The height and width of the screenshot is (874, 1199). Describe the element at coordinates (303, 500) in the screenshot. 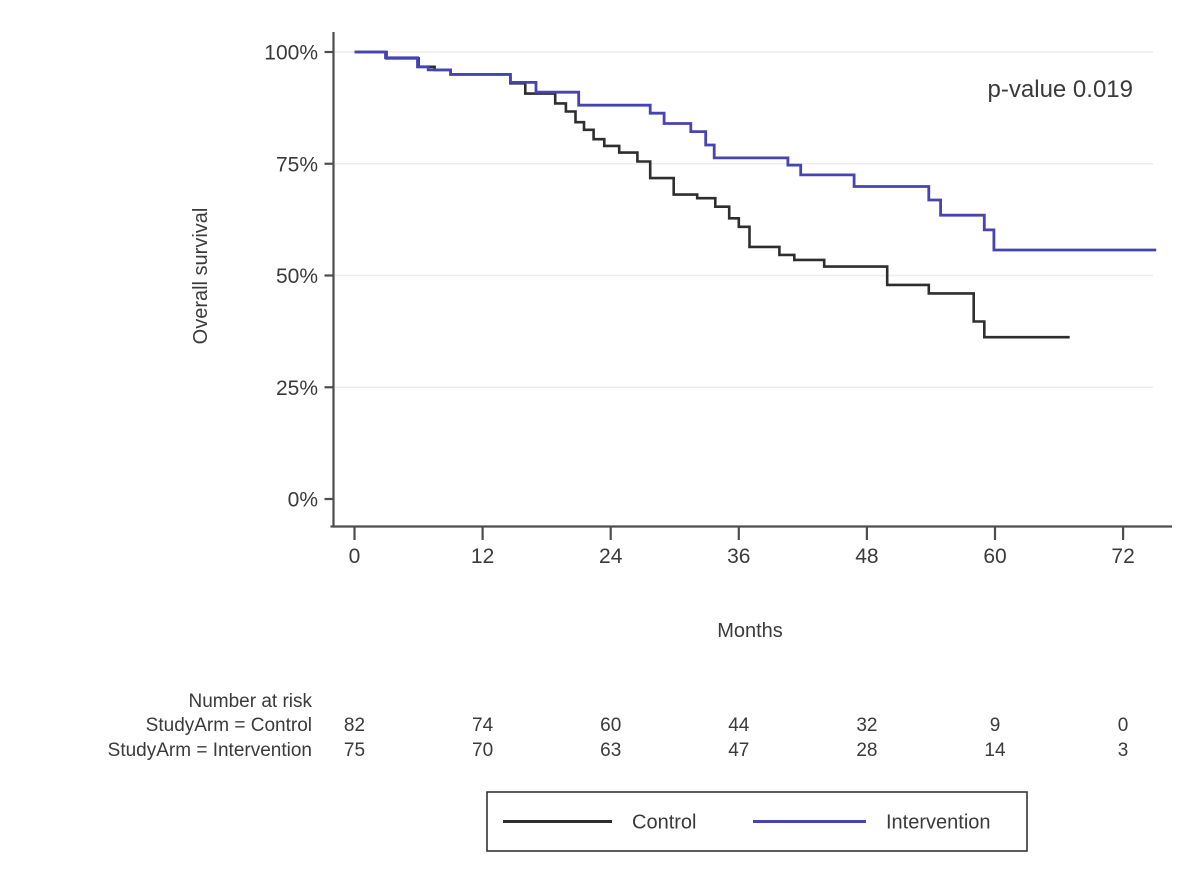

I see `y-tick-label-0: 0%` at that location.